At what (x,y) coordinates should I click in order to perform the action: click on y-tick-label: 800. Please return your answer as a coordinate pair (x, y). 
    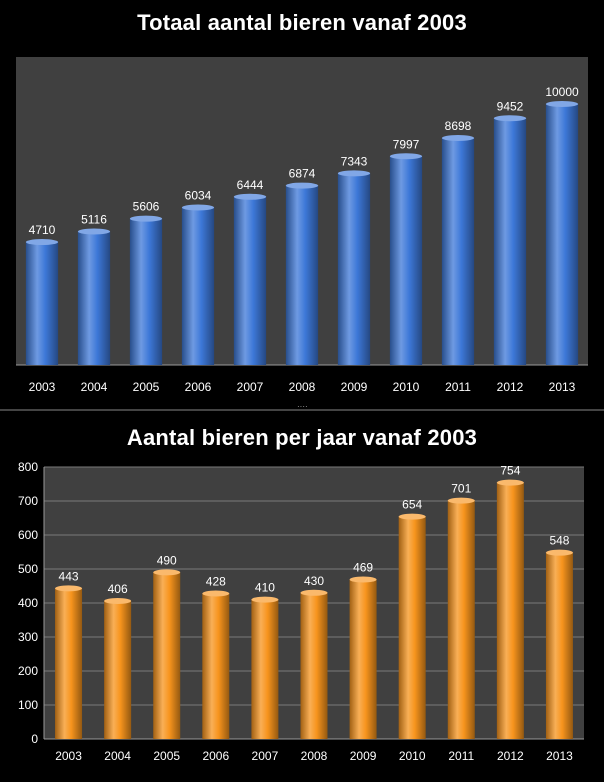
    Looking at the image, I should click on (28, 467).